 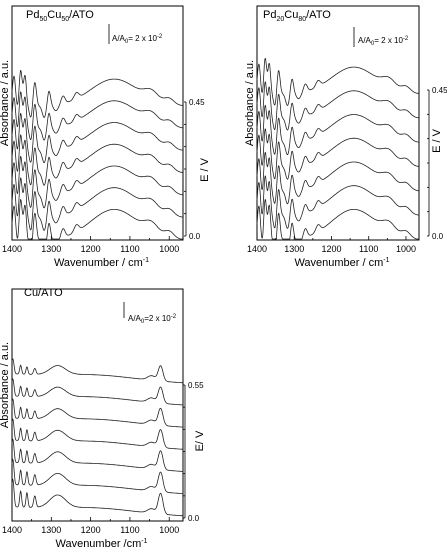 What do you see at coordinates (196, 385) in the screenshot?
I see `potential-top-value: 0.55` at bounding box center [196, 385].